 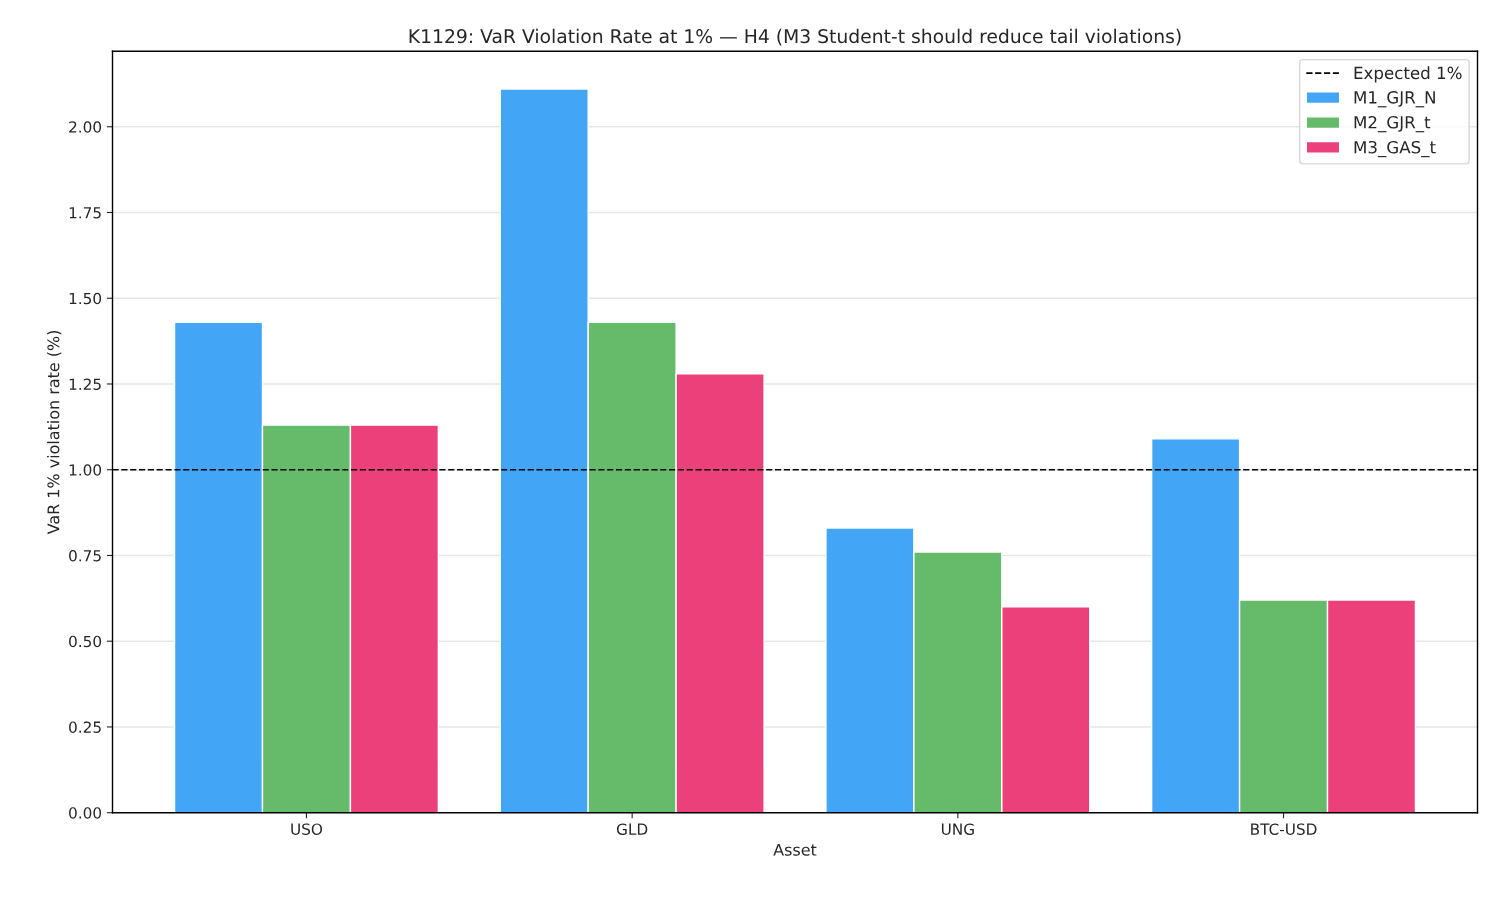 What do you see at coordinates (54, 432) in the screenshot?
I see `y-axis-title: VaR 1% violation rate (%)` at bounding box center [54, 432].